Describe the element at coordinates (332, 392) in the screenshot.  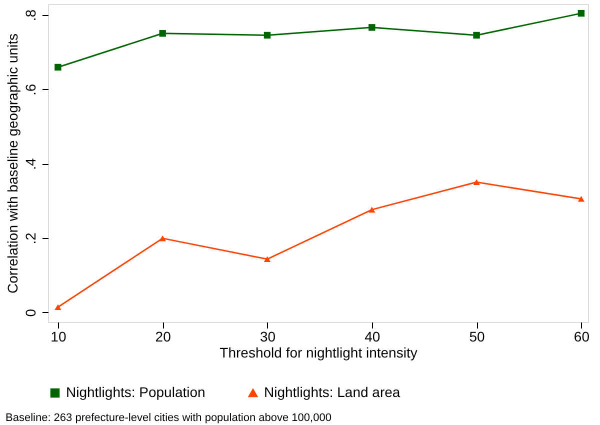
I see `legend-label: Nightlights: Land area` at that location.